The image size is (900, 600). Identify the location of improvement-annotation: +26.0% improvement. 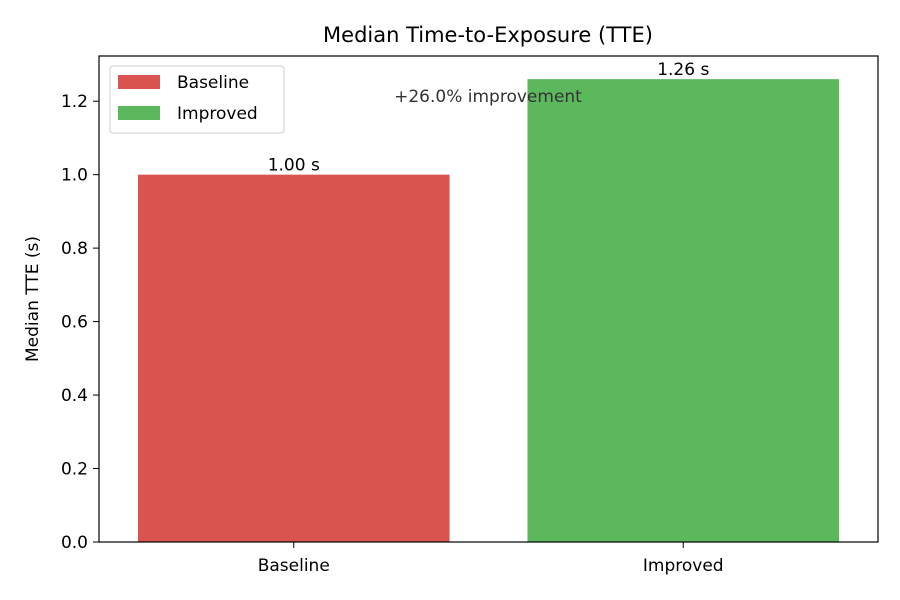
(488, 97).